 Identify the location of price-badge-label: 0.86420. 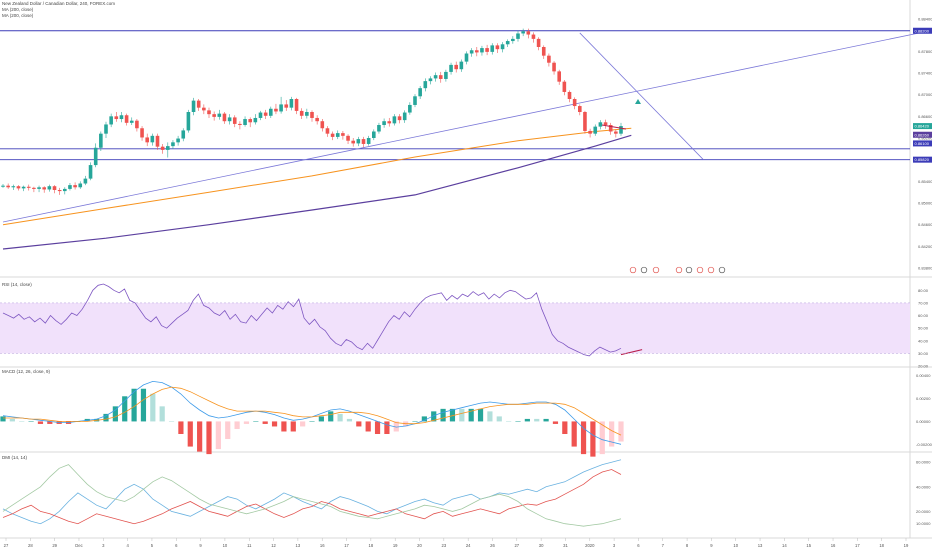
(922, 126).